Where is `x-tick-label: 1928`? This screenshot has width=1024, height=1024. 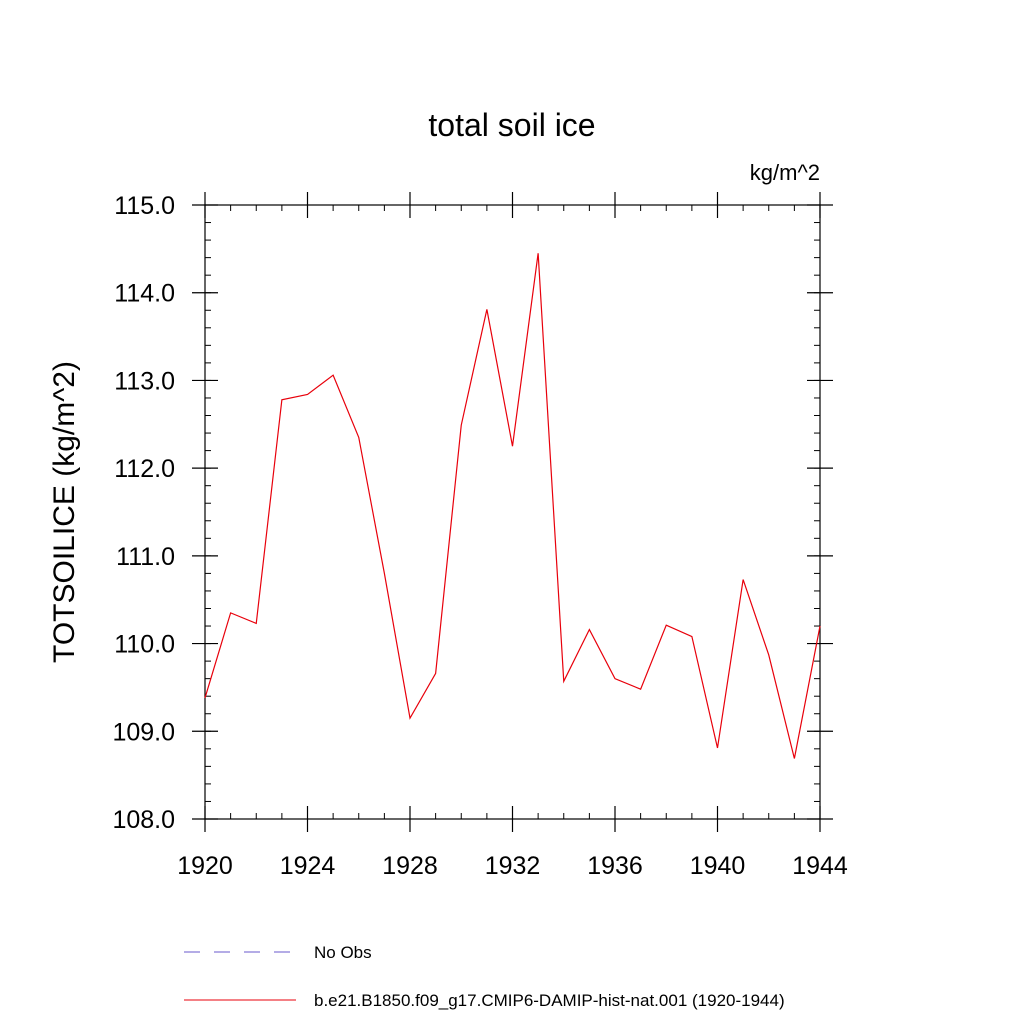 x-tick-label: 1928 is located at coordinates (410, 866).